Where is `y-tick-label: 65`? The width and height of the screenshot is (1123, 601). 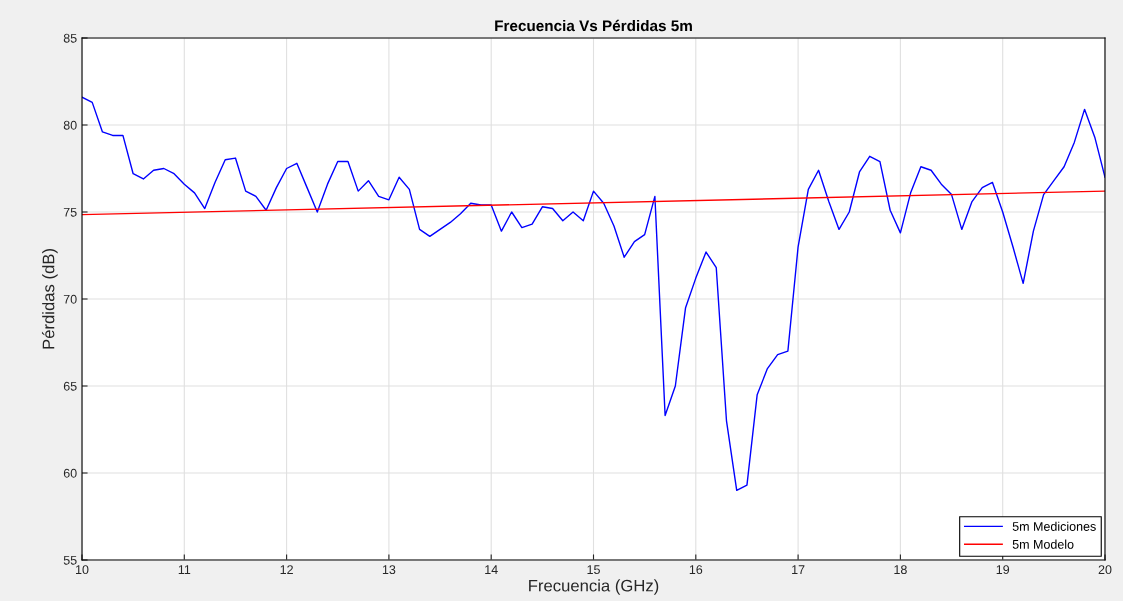
y-tick-label: 65 is located at coordinates (70, 386).